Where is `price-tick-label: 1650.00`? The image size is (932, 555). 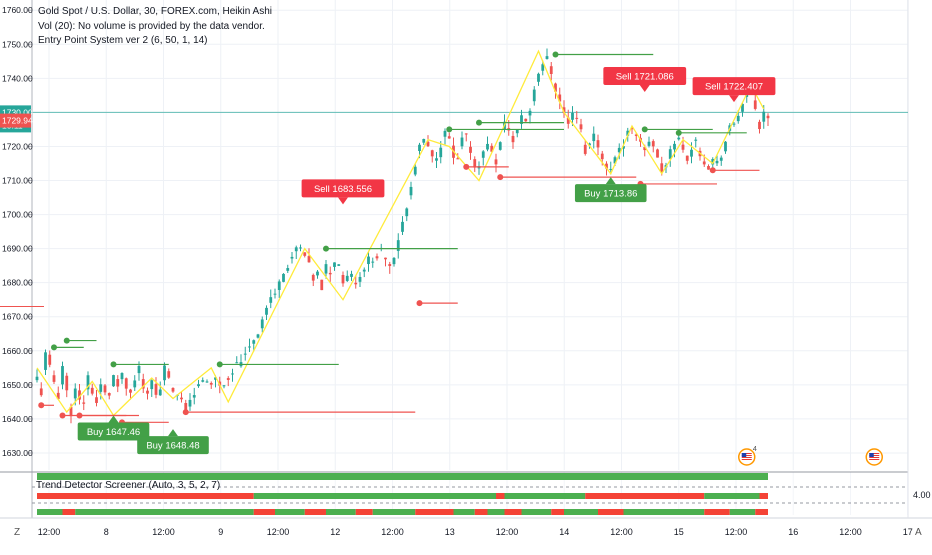
price-tick-label: 1650.00 is located at coordinates (17, 385).